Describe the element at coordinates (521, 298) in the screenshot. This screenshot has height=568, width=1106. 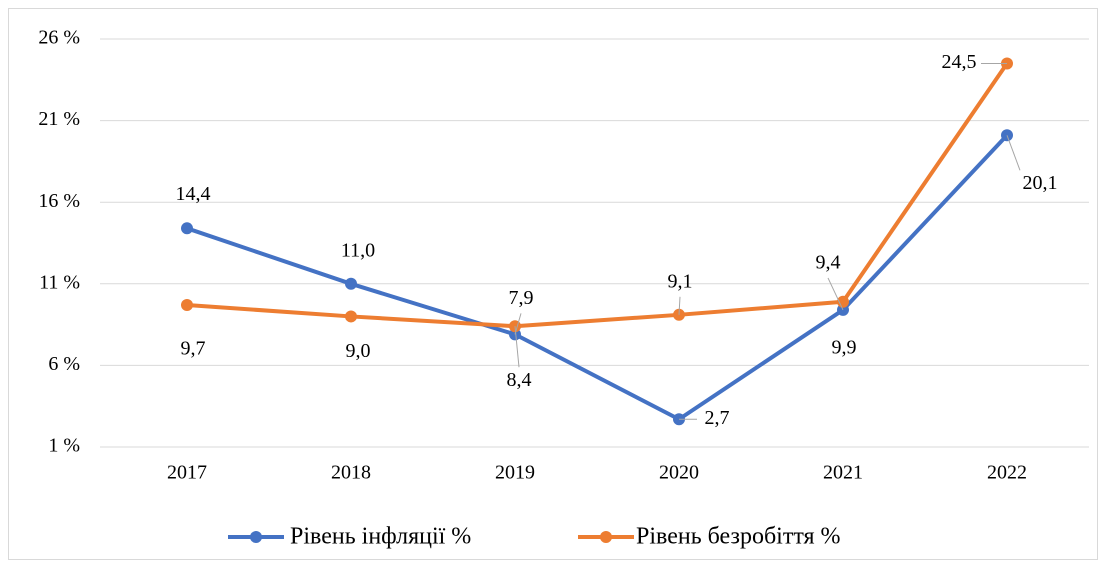
I see `data-label: 7,9` at that location.